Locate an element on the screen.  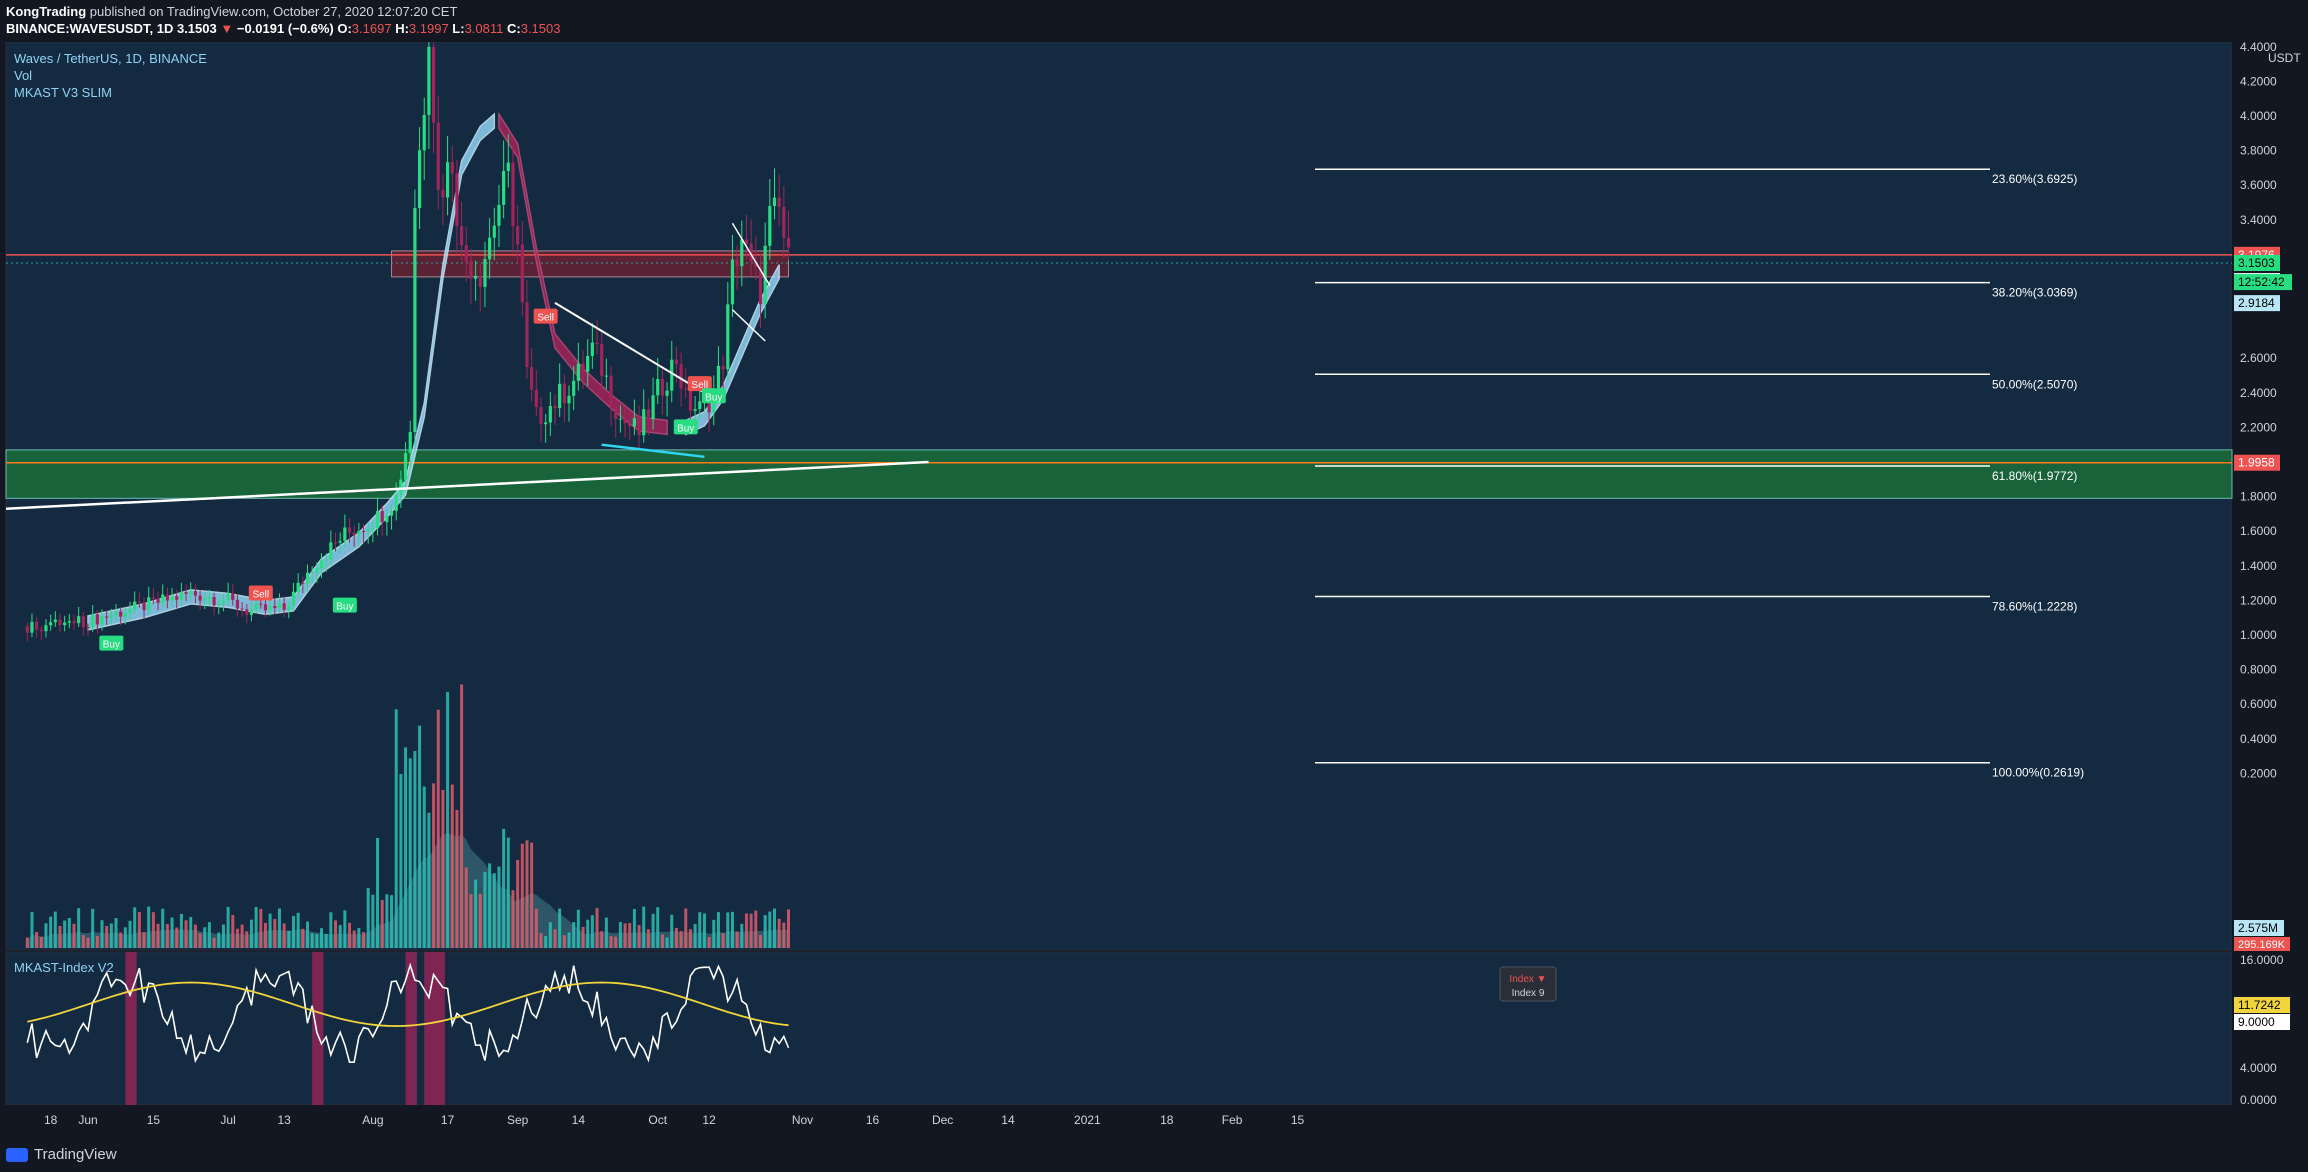
legend-indicator: MKAST V3 SLIM is located at coordinates (63, 92).